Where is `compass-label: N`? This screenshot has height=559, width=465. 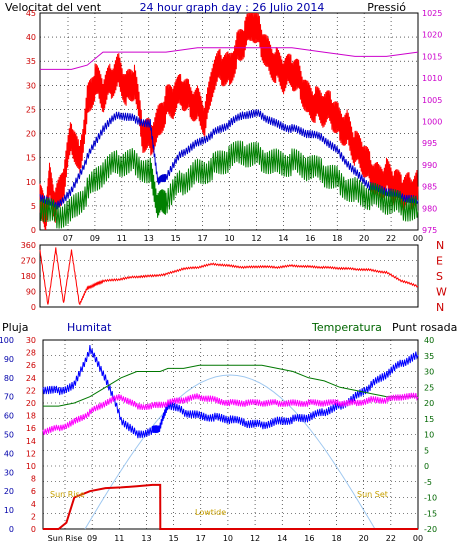
compass-label: N is located at coordinates (440, 245).